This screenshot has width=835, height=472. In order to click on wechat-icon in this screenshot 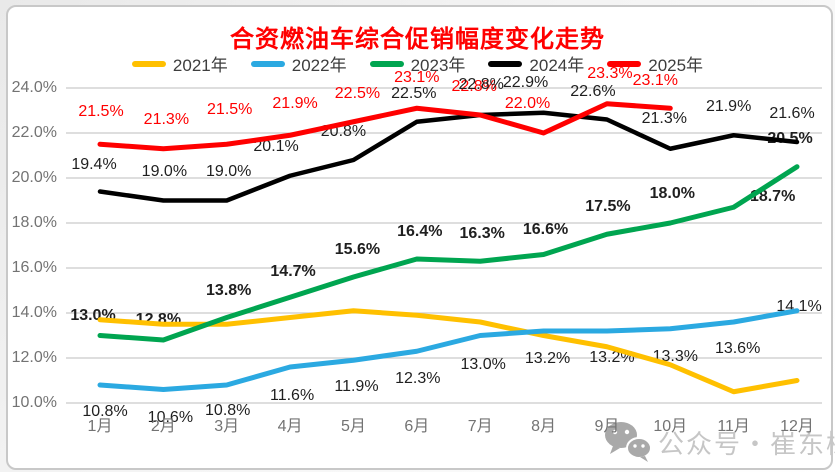, I will do `click(628, 442)`.